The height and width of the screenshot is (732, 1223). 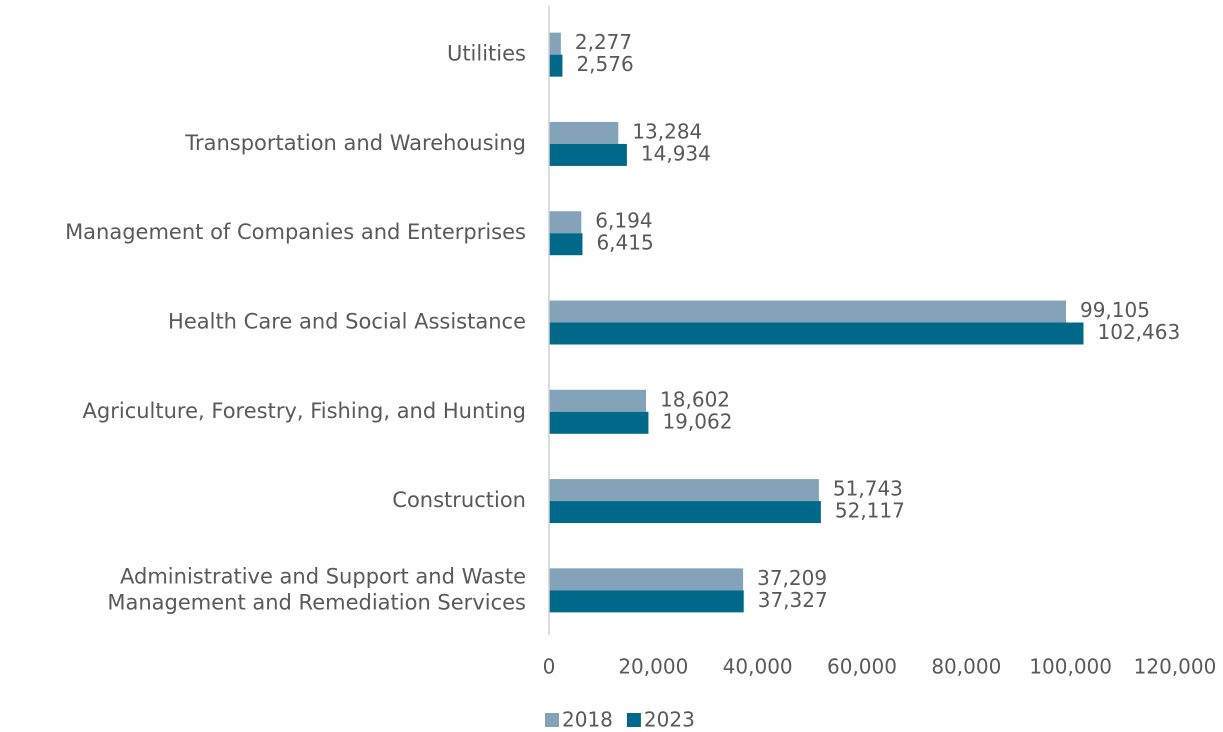 I want to click on value-label: 19,062, so click(x=697, y=421).